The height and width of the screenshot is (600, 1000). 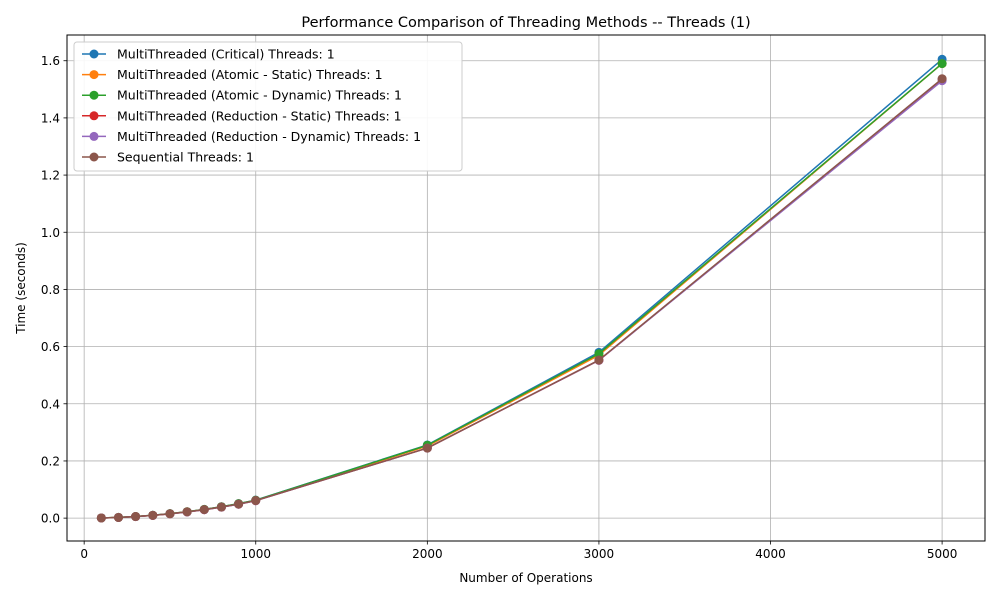 What do you see at coordinates (255, 554) in the screenshot?
I see `x-tick-label: 1000` at bounding box center [255, 554].